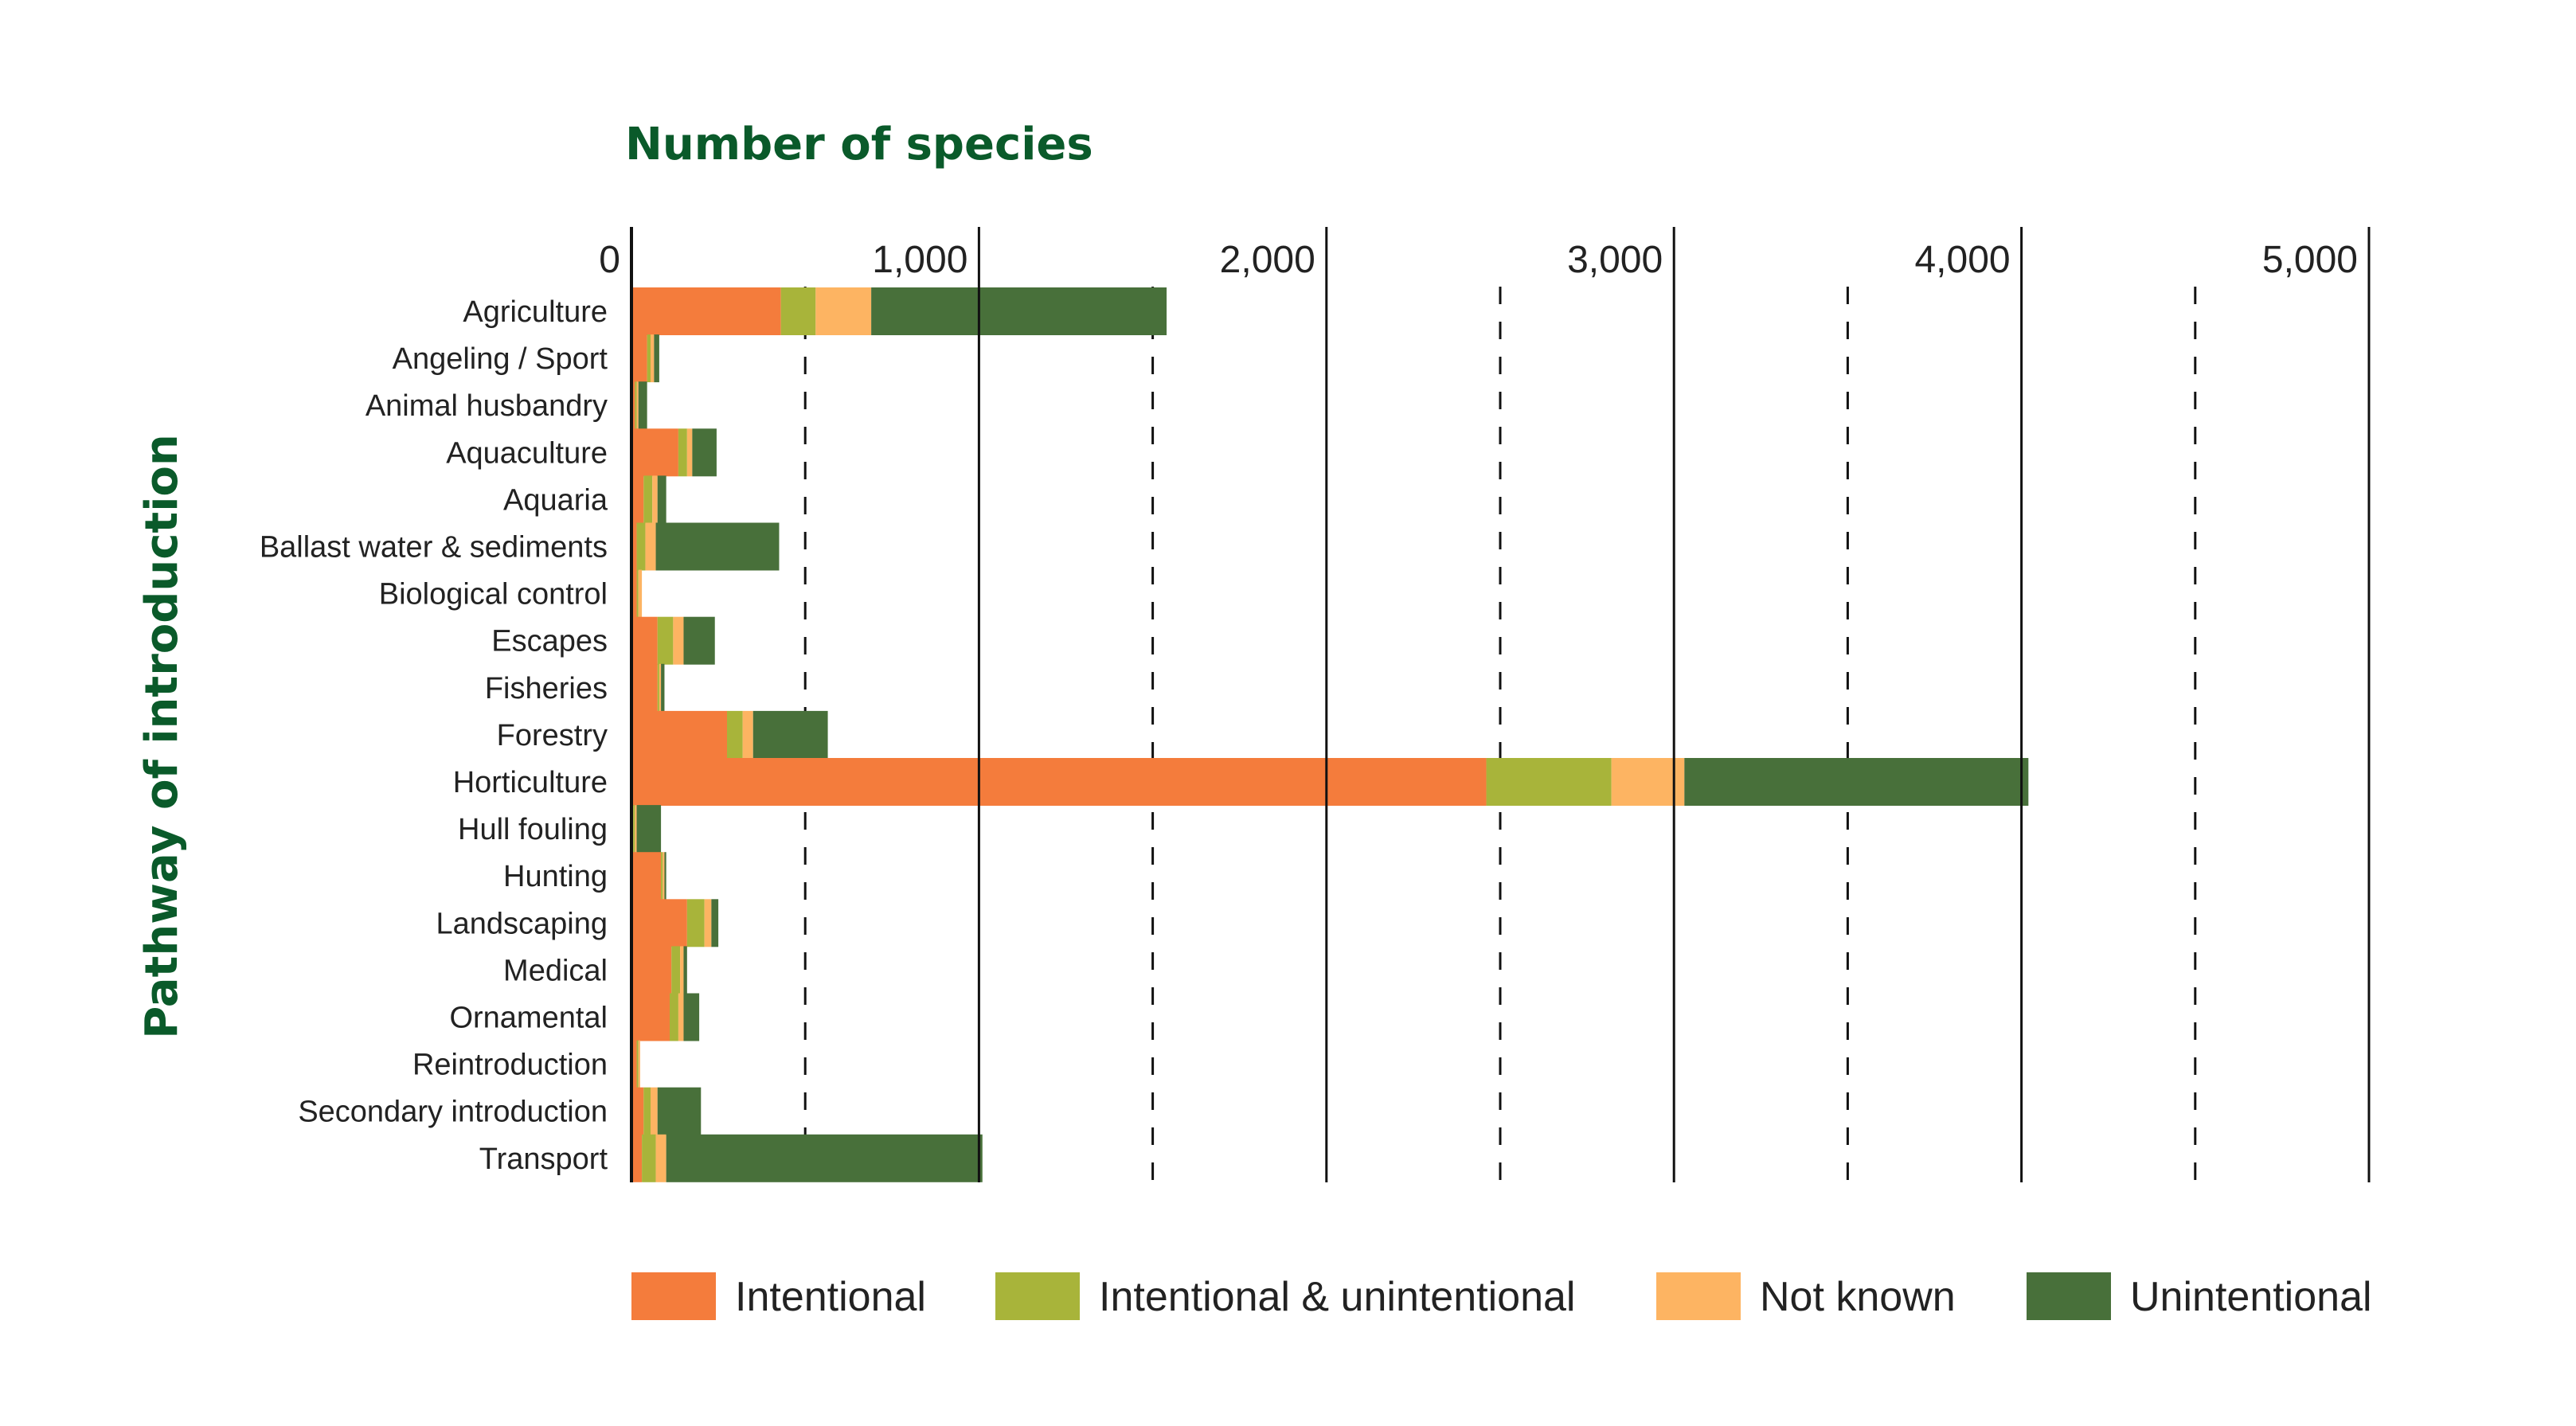  I want to click on category-label: Hunting, so click(555, 877).